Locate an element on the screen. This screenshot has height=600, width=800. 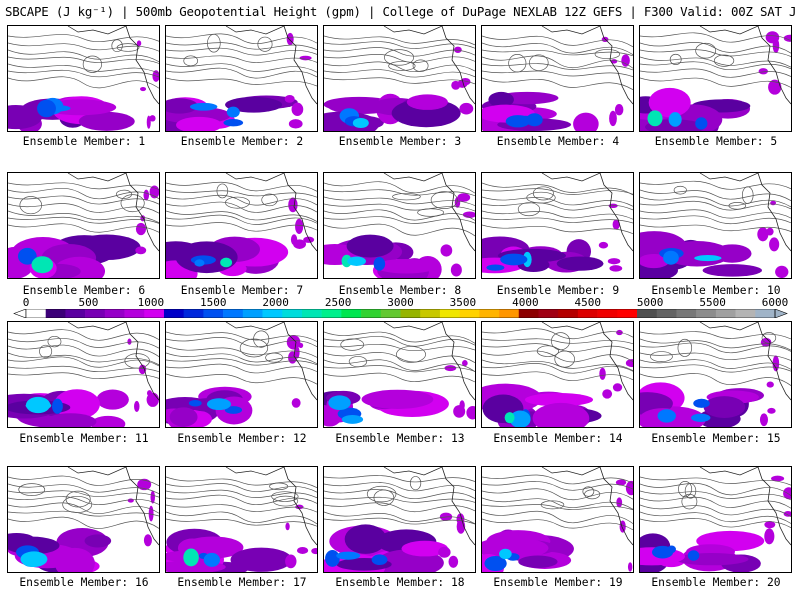
ensemble-member-label: Ensemble Member: 1 is located at coordinates (84, 141).